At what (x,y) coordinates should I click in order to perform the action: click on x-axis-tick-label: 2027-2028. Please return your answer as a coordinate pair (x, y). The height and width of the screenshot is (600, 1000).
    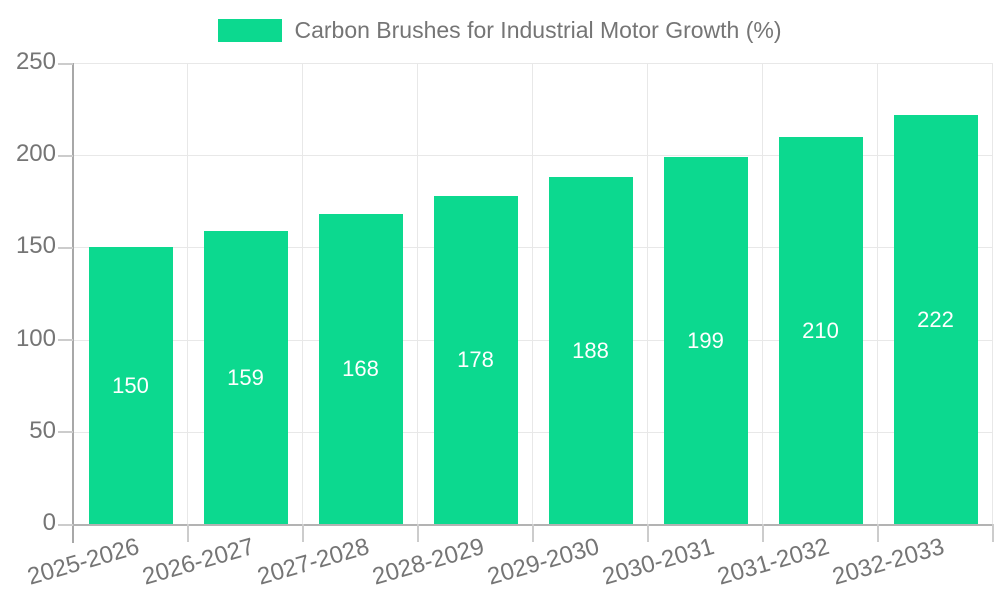
    Looking at the image, I should click on (313, 562).